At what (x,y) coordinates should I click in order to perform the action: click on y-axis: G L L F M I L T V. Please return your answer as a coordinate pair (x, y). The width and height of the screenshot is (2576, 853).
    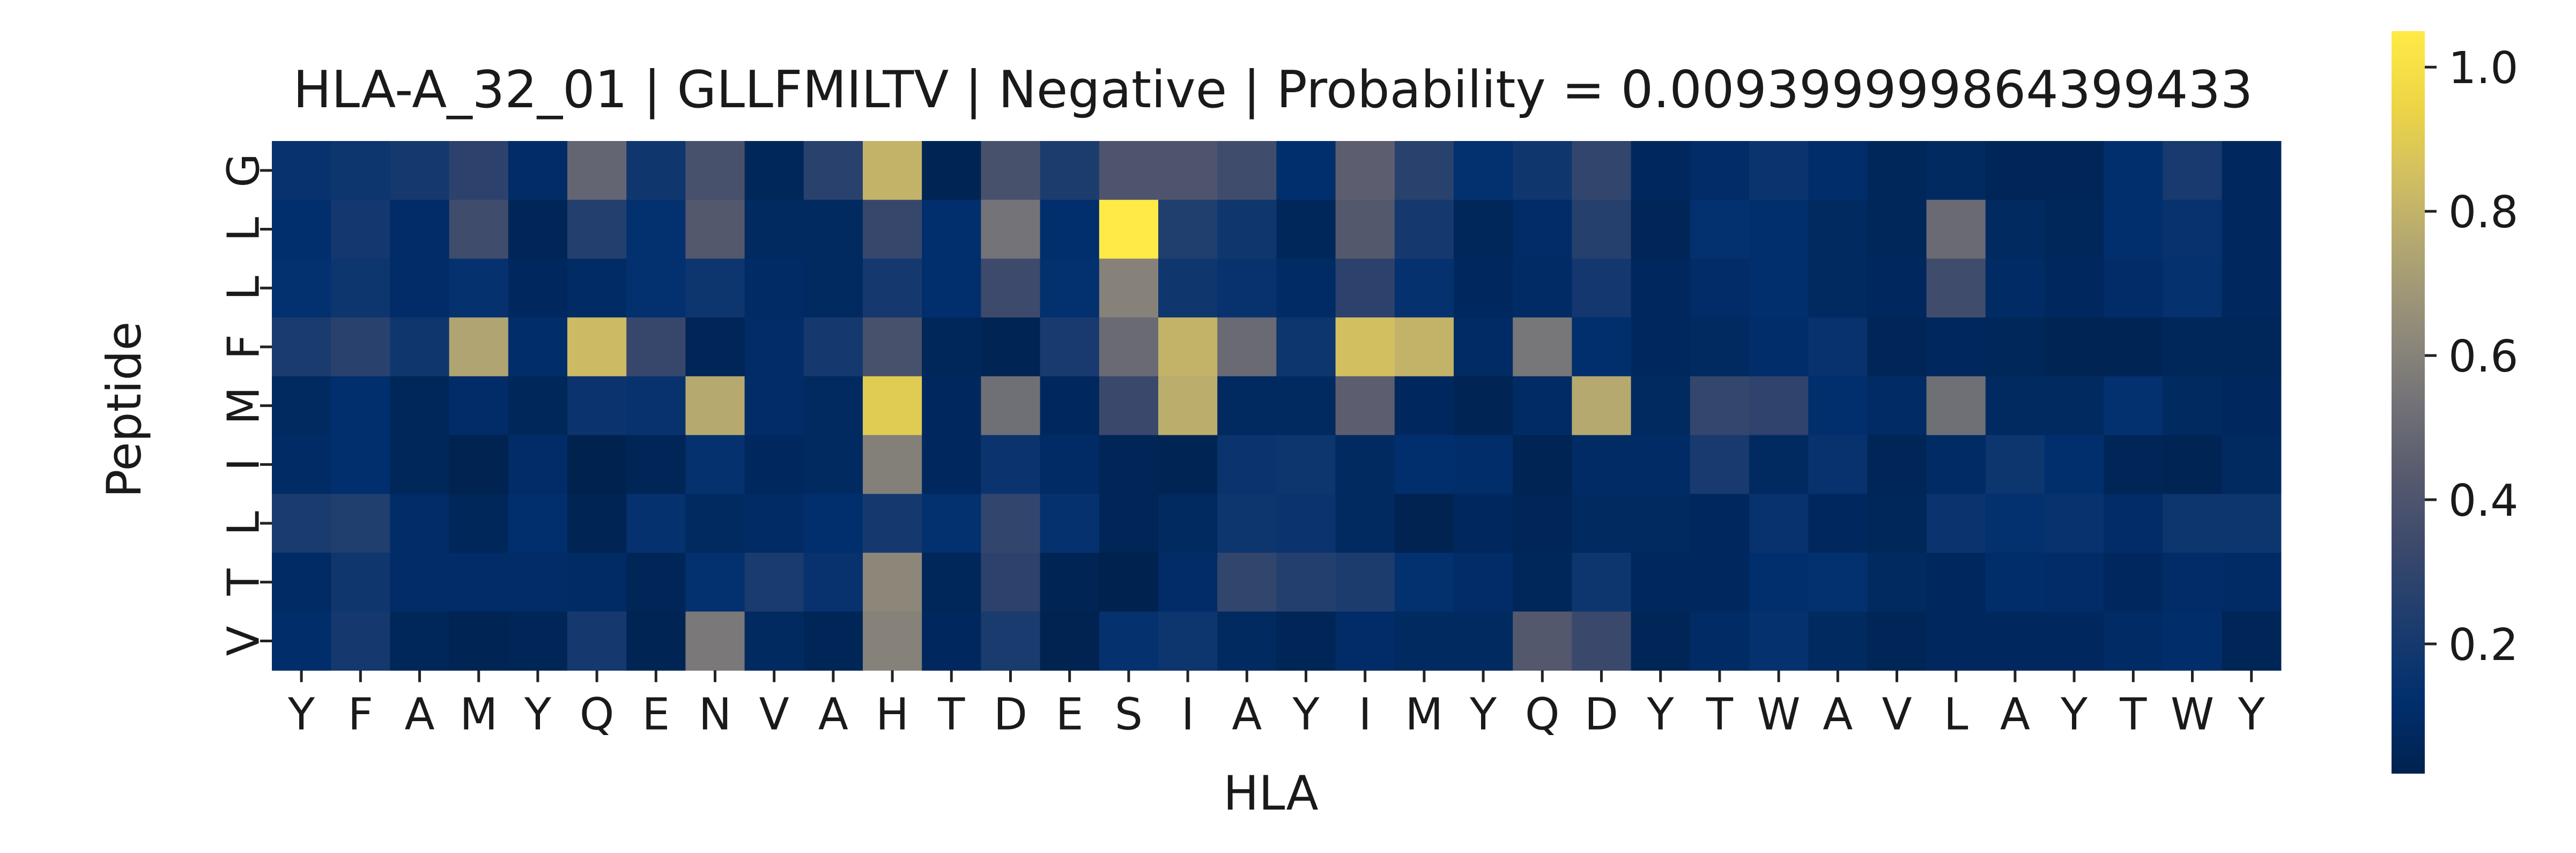
    Looking at the image, I should click on (245, 404).